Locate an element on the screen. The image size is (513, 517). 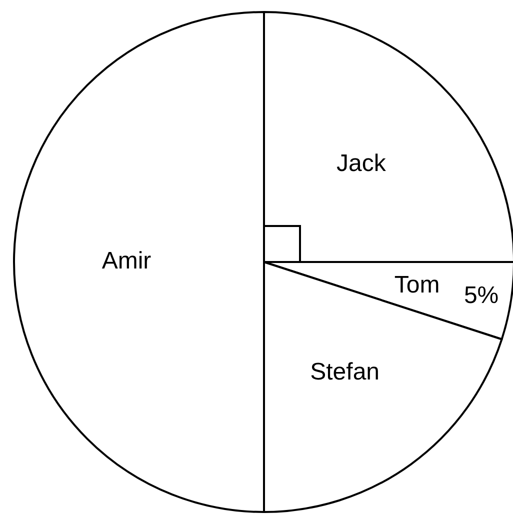
slice-label: Tom is located at coordinates (417, 285).